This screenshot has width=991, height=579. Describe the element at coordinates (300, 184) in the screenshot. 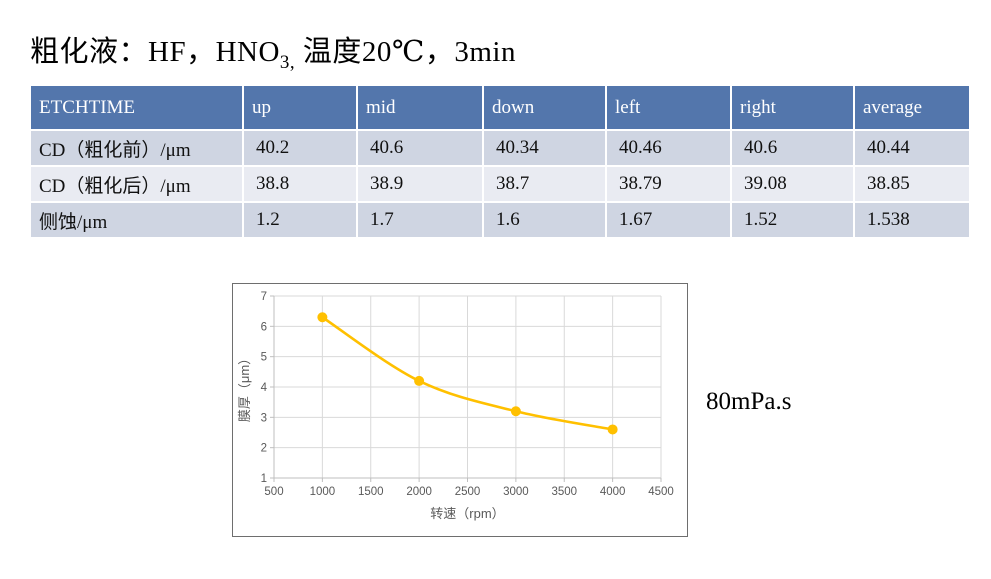

I see `cell-value: 38.8` at that location.